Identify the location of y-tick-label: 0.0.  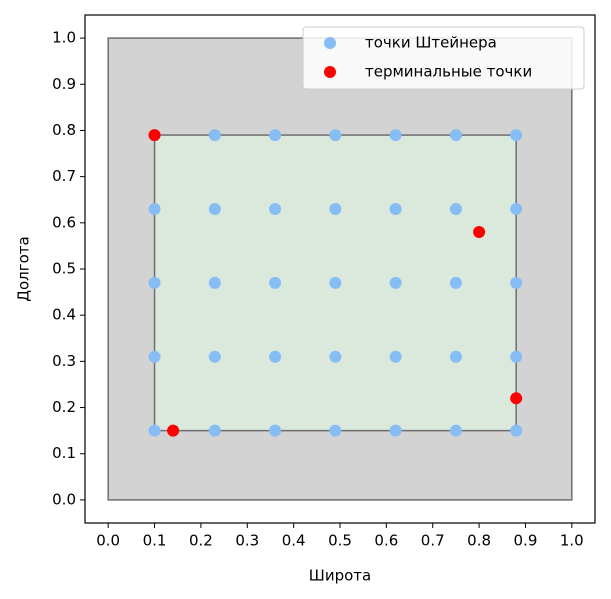
(64, 499).